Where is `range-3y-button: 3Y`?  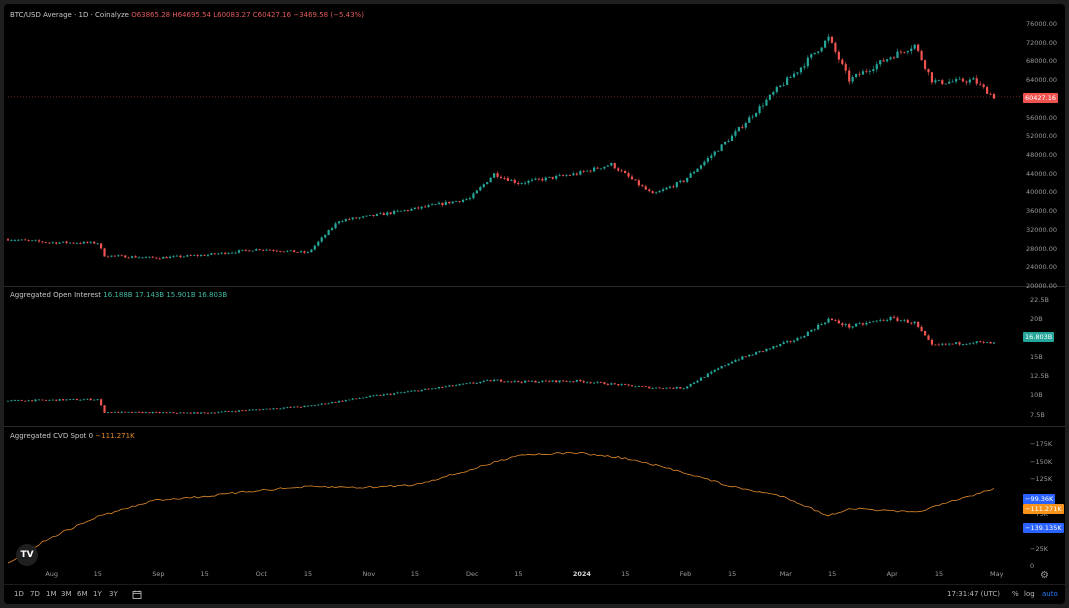 range-3y-button: 3Y is located at coordinates (113, 594).